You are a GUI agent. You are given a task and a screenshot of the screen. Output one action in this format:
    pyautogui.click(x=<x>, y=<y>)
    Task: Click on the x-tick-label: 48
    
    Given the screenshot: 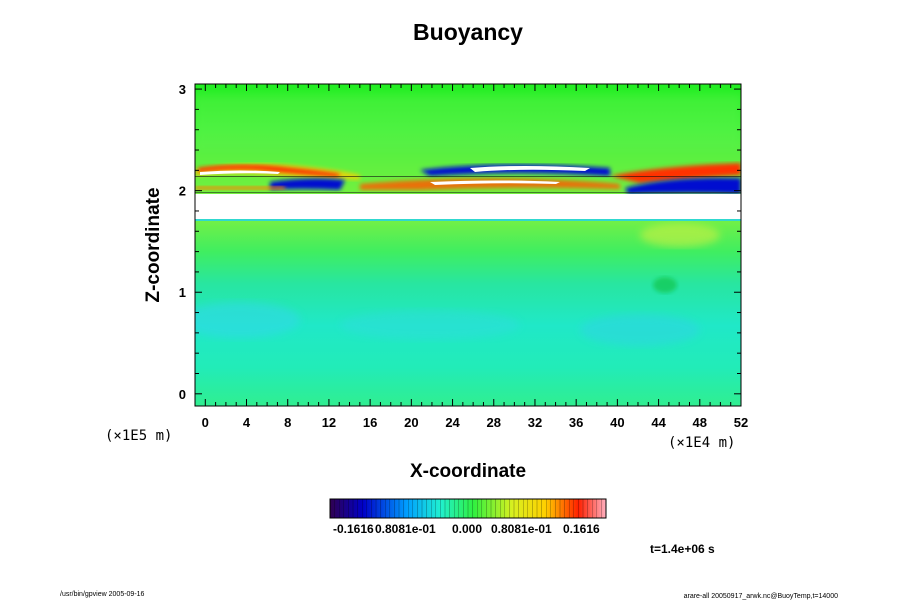 What is the action you would take?
    pyautogui.click(x=700, y=422)
    